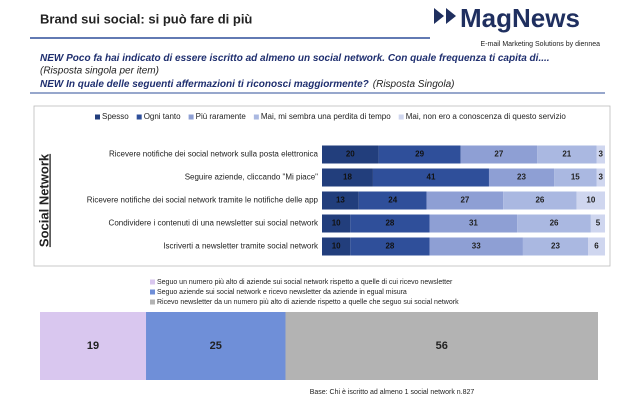 Image resolution: width=640 pixels, height=400 pixels. What do you see at coordinates (162, 116) in the screenshot?
I see `legend-label: Ogni tanto` at bounding box center [162, 116].